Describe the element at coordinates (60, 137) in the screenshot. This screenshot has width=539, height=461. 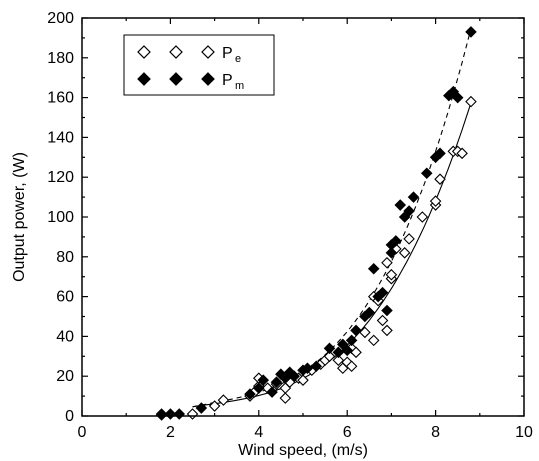
I see `y-tick-label: 140` at that location.